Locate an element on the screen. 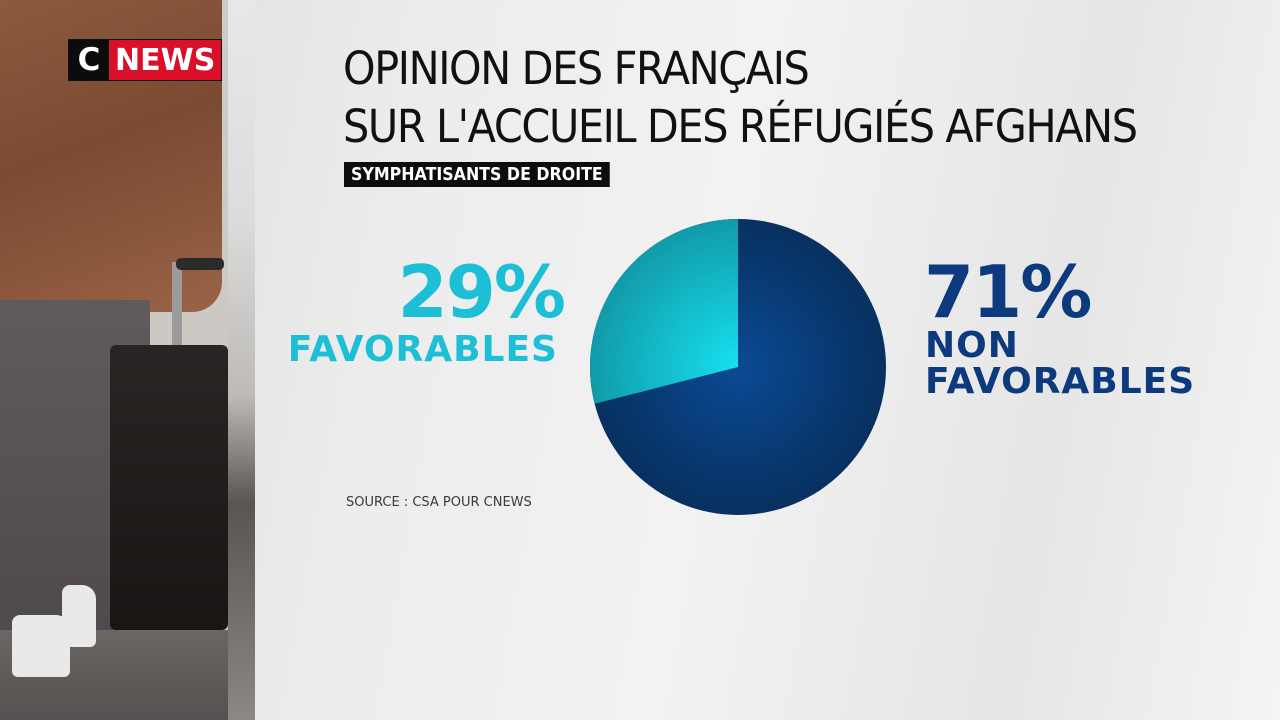  nonfavorable-label: NON FAVORABLES is located at coordinates (1060, 364).